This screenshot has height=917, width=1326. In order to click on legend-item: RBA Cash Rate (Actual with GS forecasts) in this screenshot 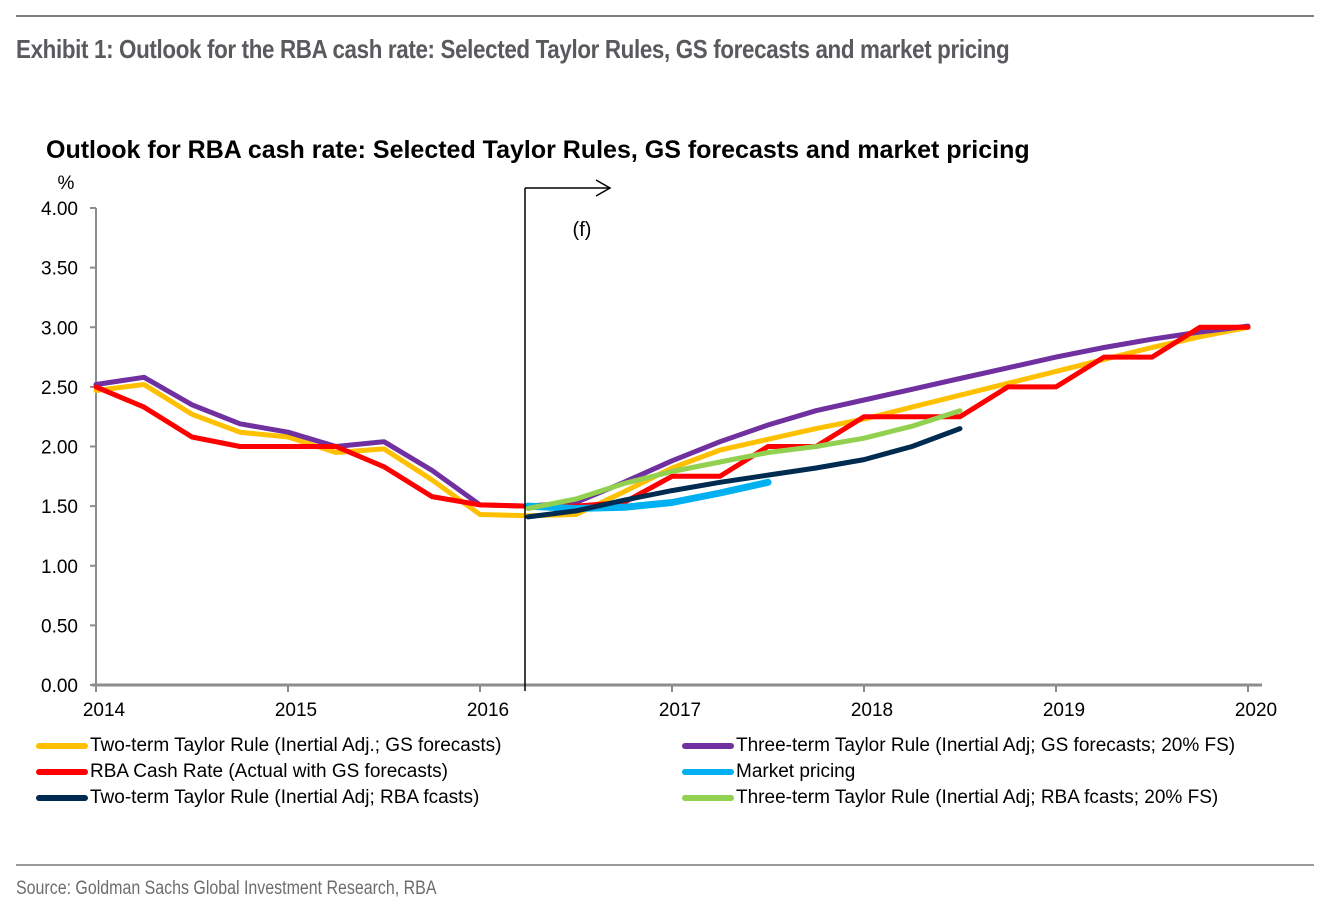, I will do `click(242, 772)`.